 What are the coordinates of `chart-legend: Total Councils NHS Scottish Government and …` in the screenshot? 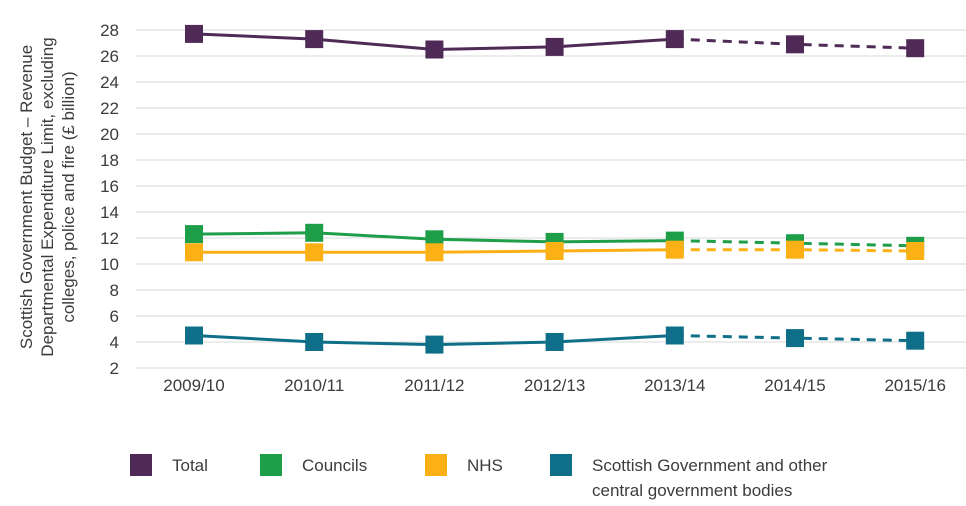 It's located at (540, 479).